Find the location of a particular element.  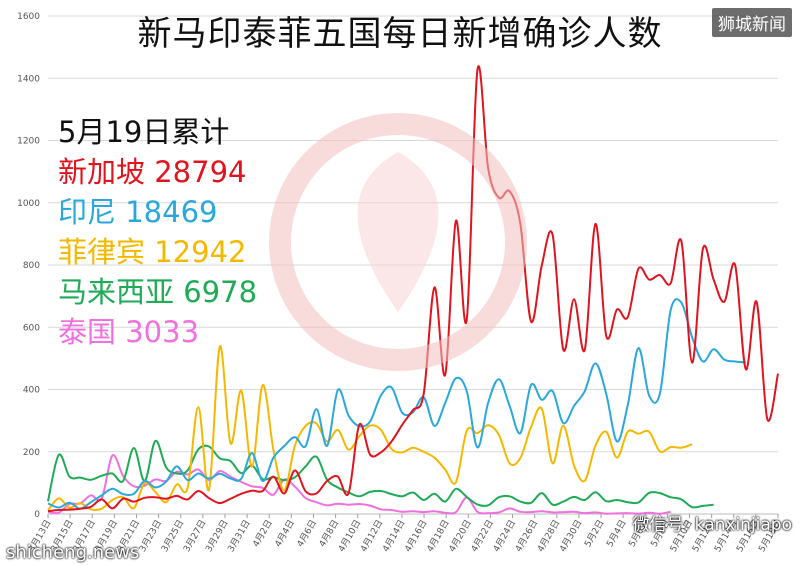

legend-item-malaysia: 马来西亚 6978 is located at coordinates (157, 292).